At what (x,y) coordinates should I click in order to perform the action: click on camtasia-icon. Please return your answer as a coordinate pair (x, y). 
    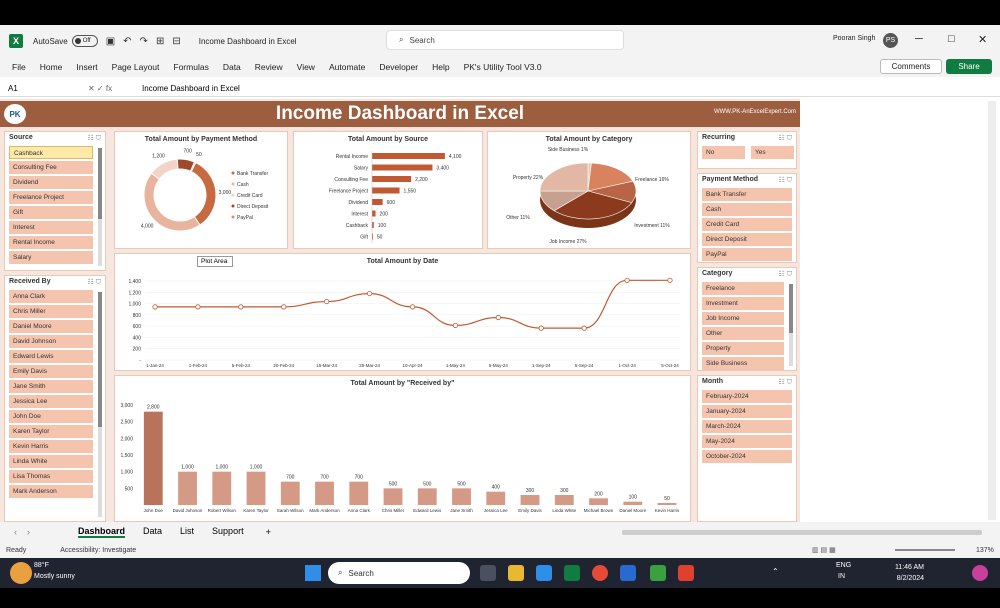
    Looking at the image, I should click on (658, 573).